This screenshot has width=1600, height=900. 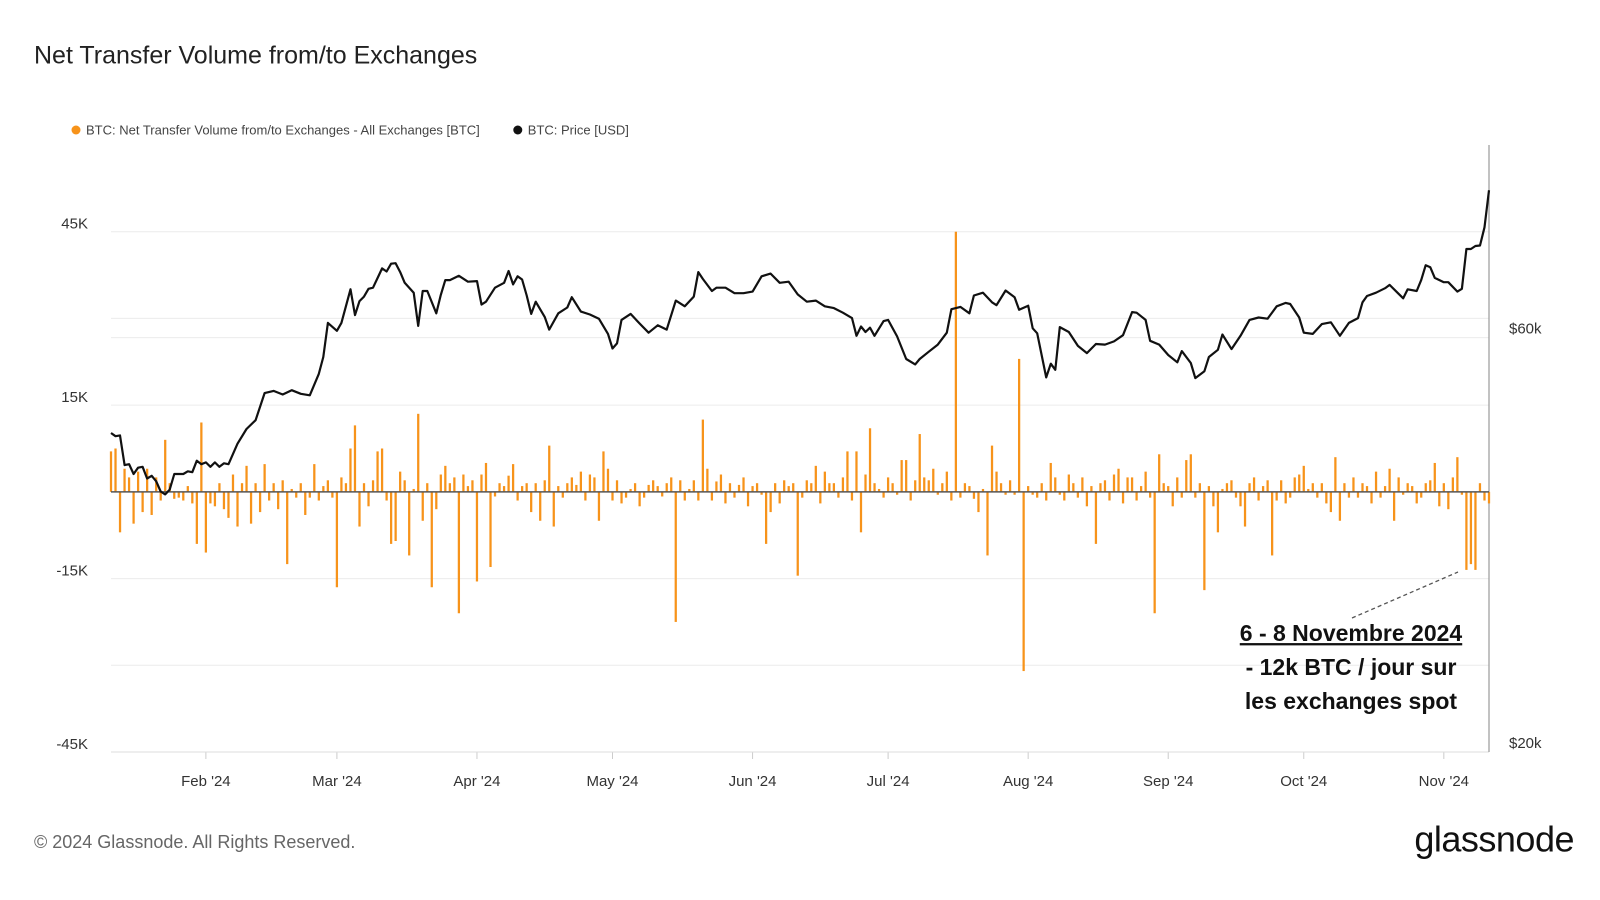 I want to click on x-tick-label: Oct '24, so click(x=1303, y=781).